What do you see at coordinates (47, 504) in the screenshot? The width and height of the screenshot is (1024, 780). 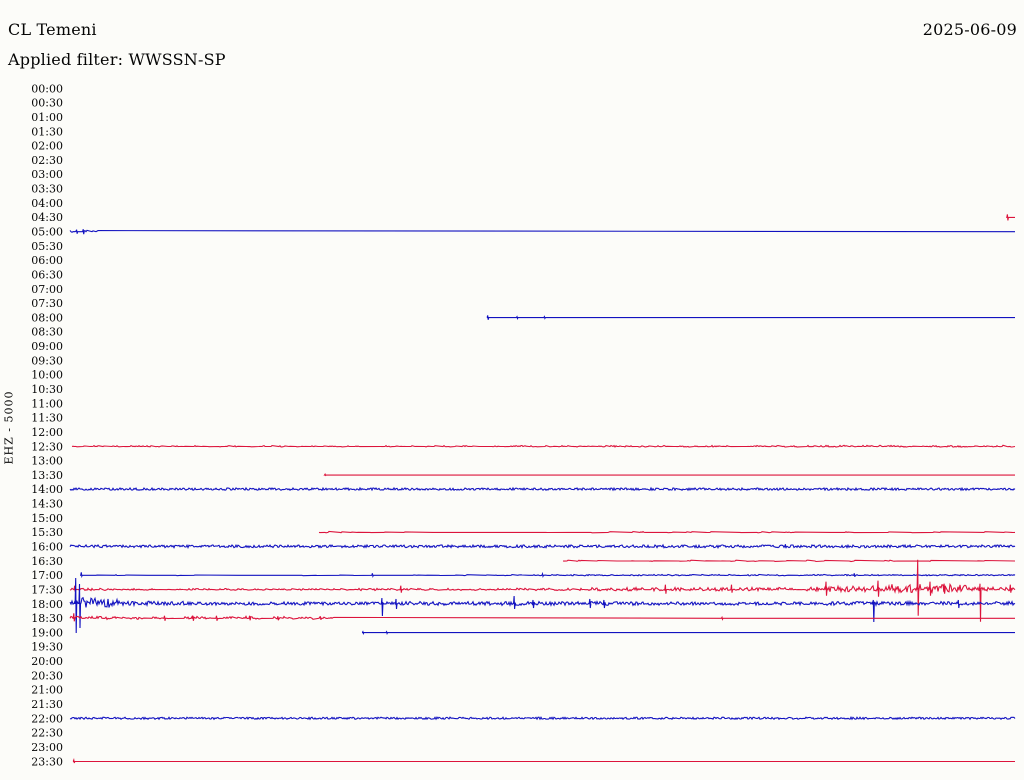 I see `row-time-label: 14:30` at bounding box center [47, 504].